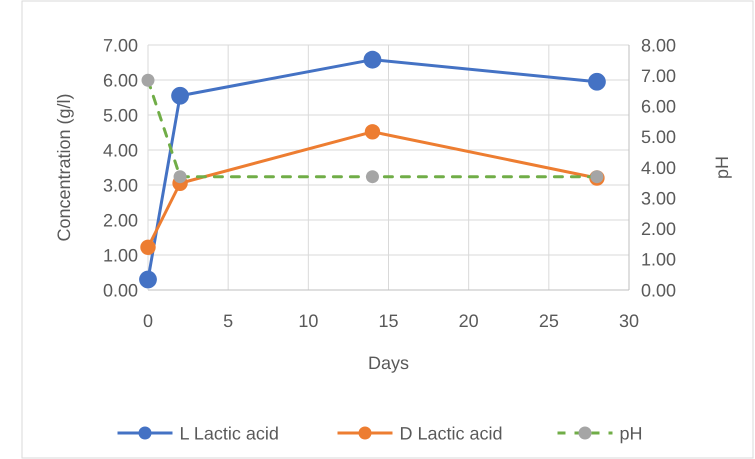  Describe the element at coordinates (120, 255) in the screenshot. I see `y-tick-label: 1.00` at that location.